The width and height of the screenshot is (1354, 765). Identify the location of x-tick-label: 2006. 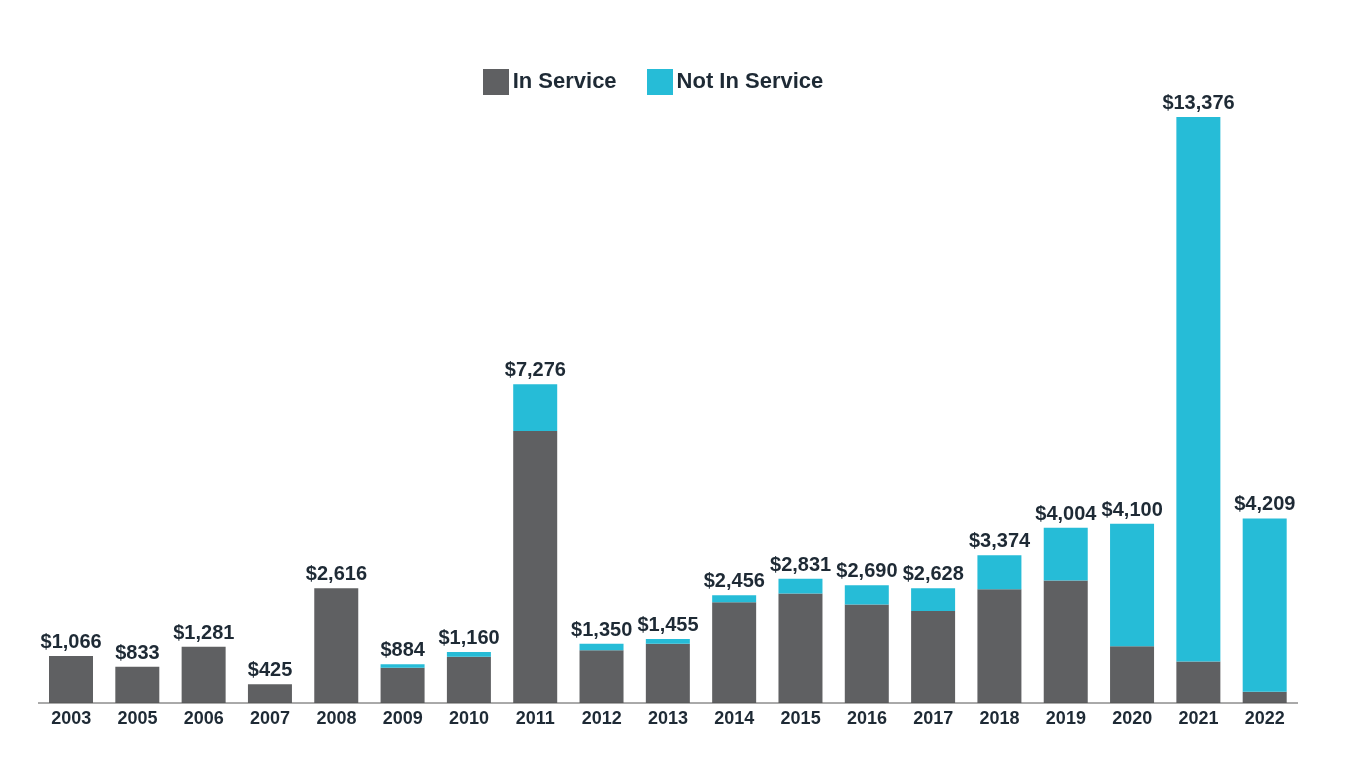
(203, 717).